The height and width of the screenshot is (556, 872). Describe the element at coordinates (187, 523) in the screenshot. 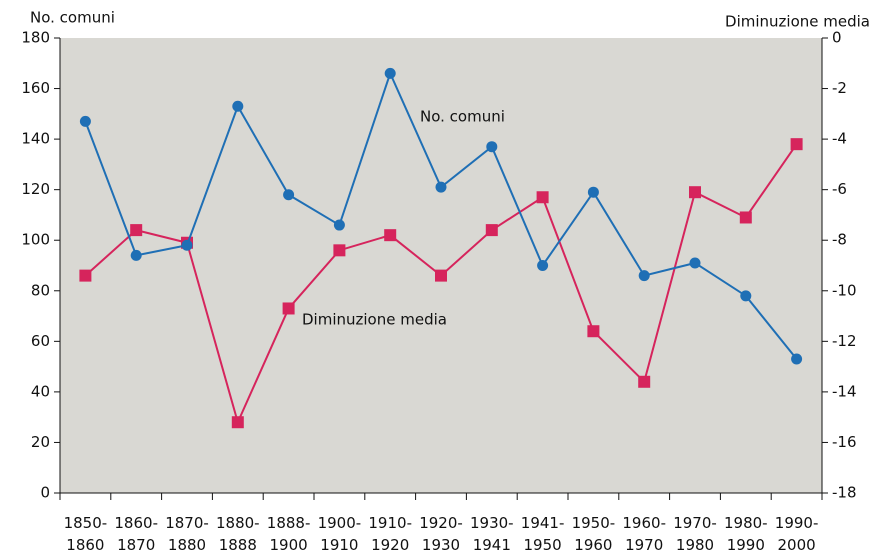

I see `x-tick-label-line: 1870-` at that location.